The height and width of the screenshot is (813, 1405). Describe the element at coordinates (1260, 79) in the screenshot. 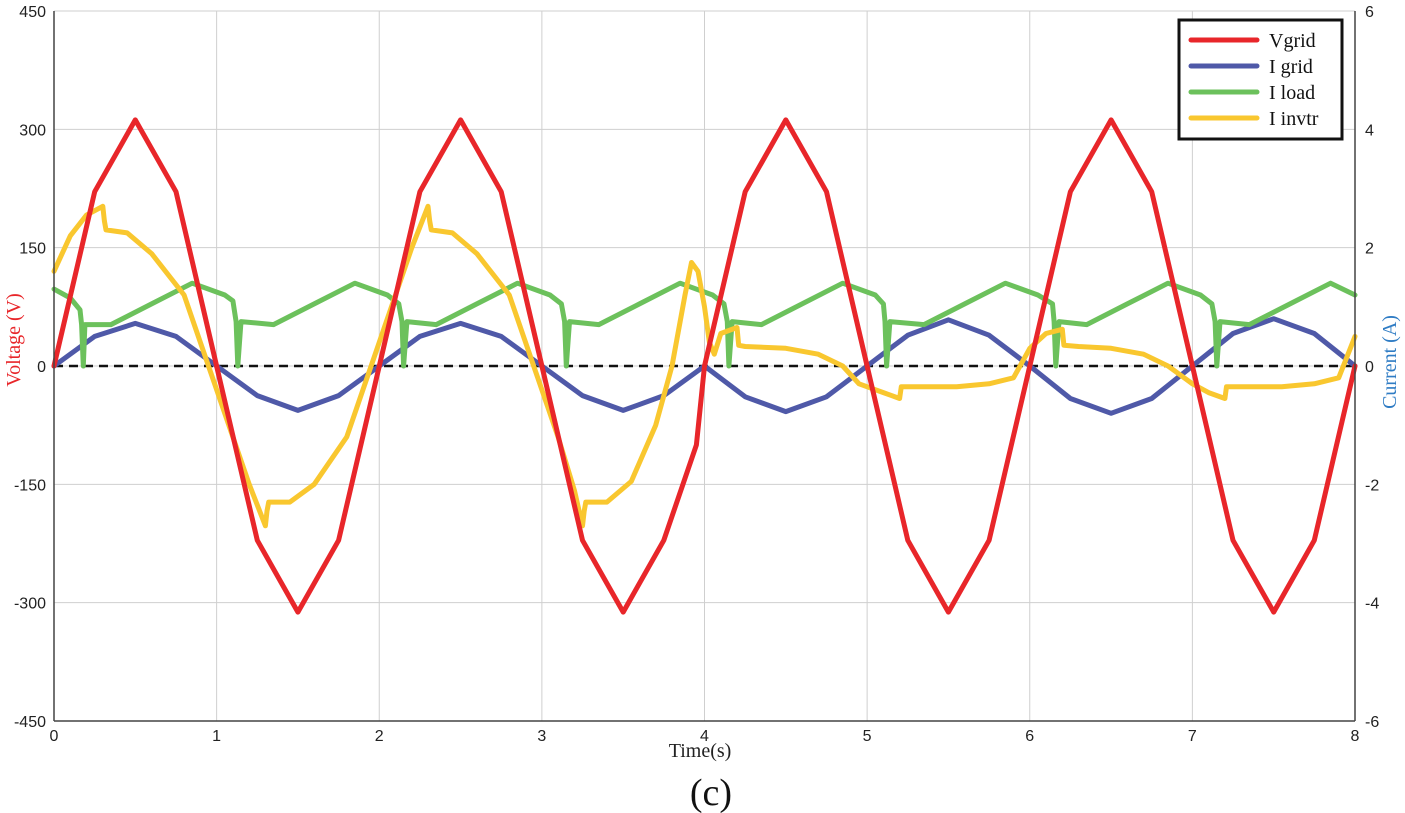

I see `legend: Vgrid I grid I load I invtr` at that location.